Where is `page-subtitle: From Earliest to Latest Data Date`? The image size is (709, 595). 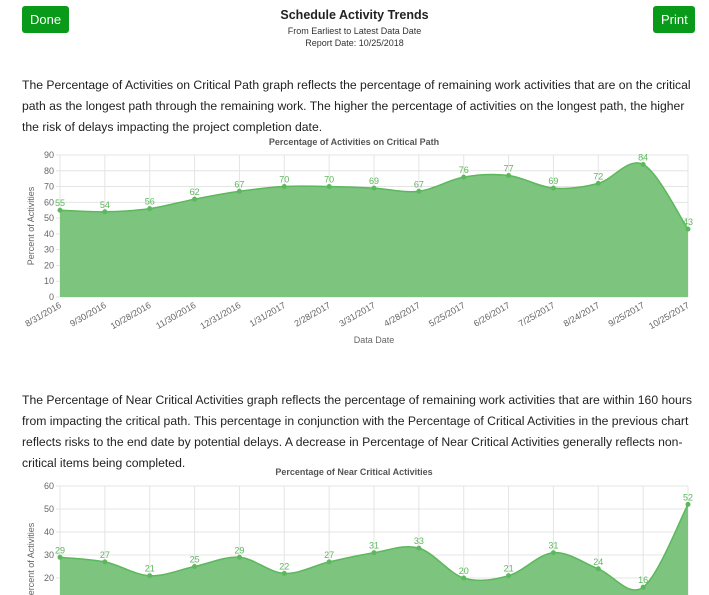 page-subtitle: From Earliest to Latest Data Date is located at coordinates (354, 31).